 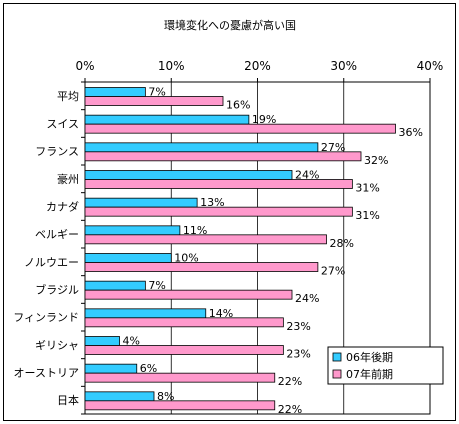 I want to click on data-label-series-1: 6%, so click(x=148, y=368).